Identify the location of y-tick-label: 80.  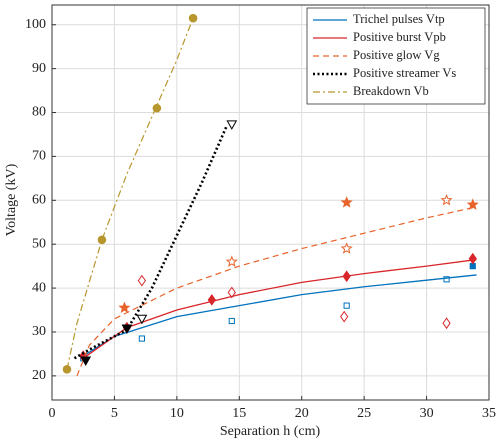
(39, 112).